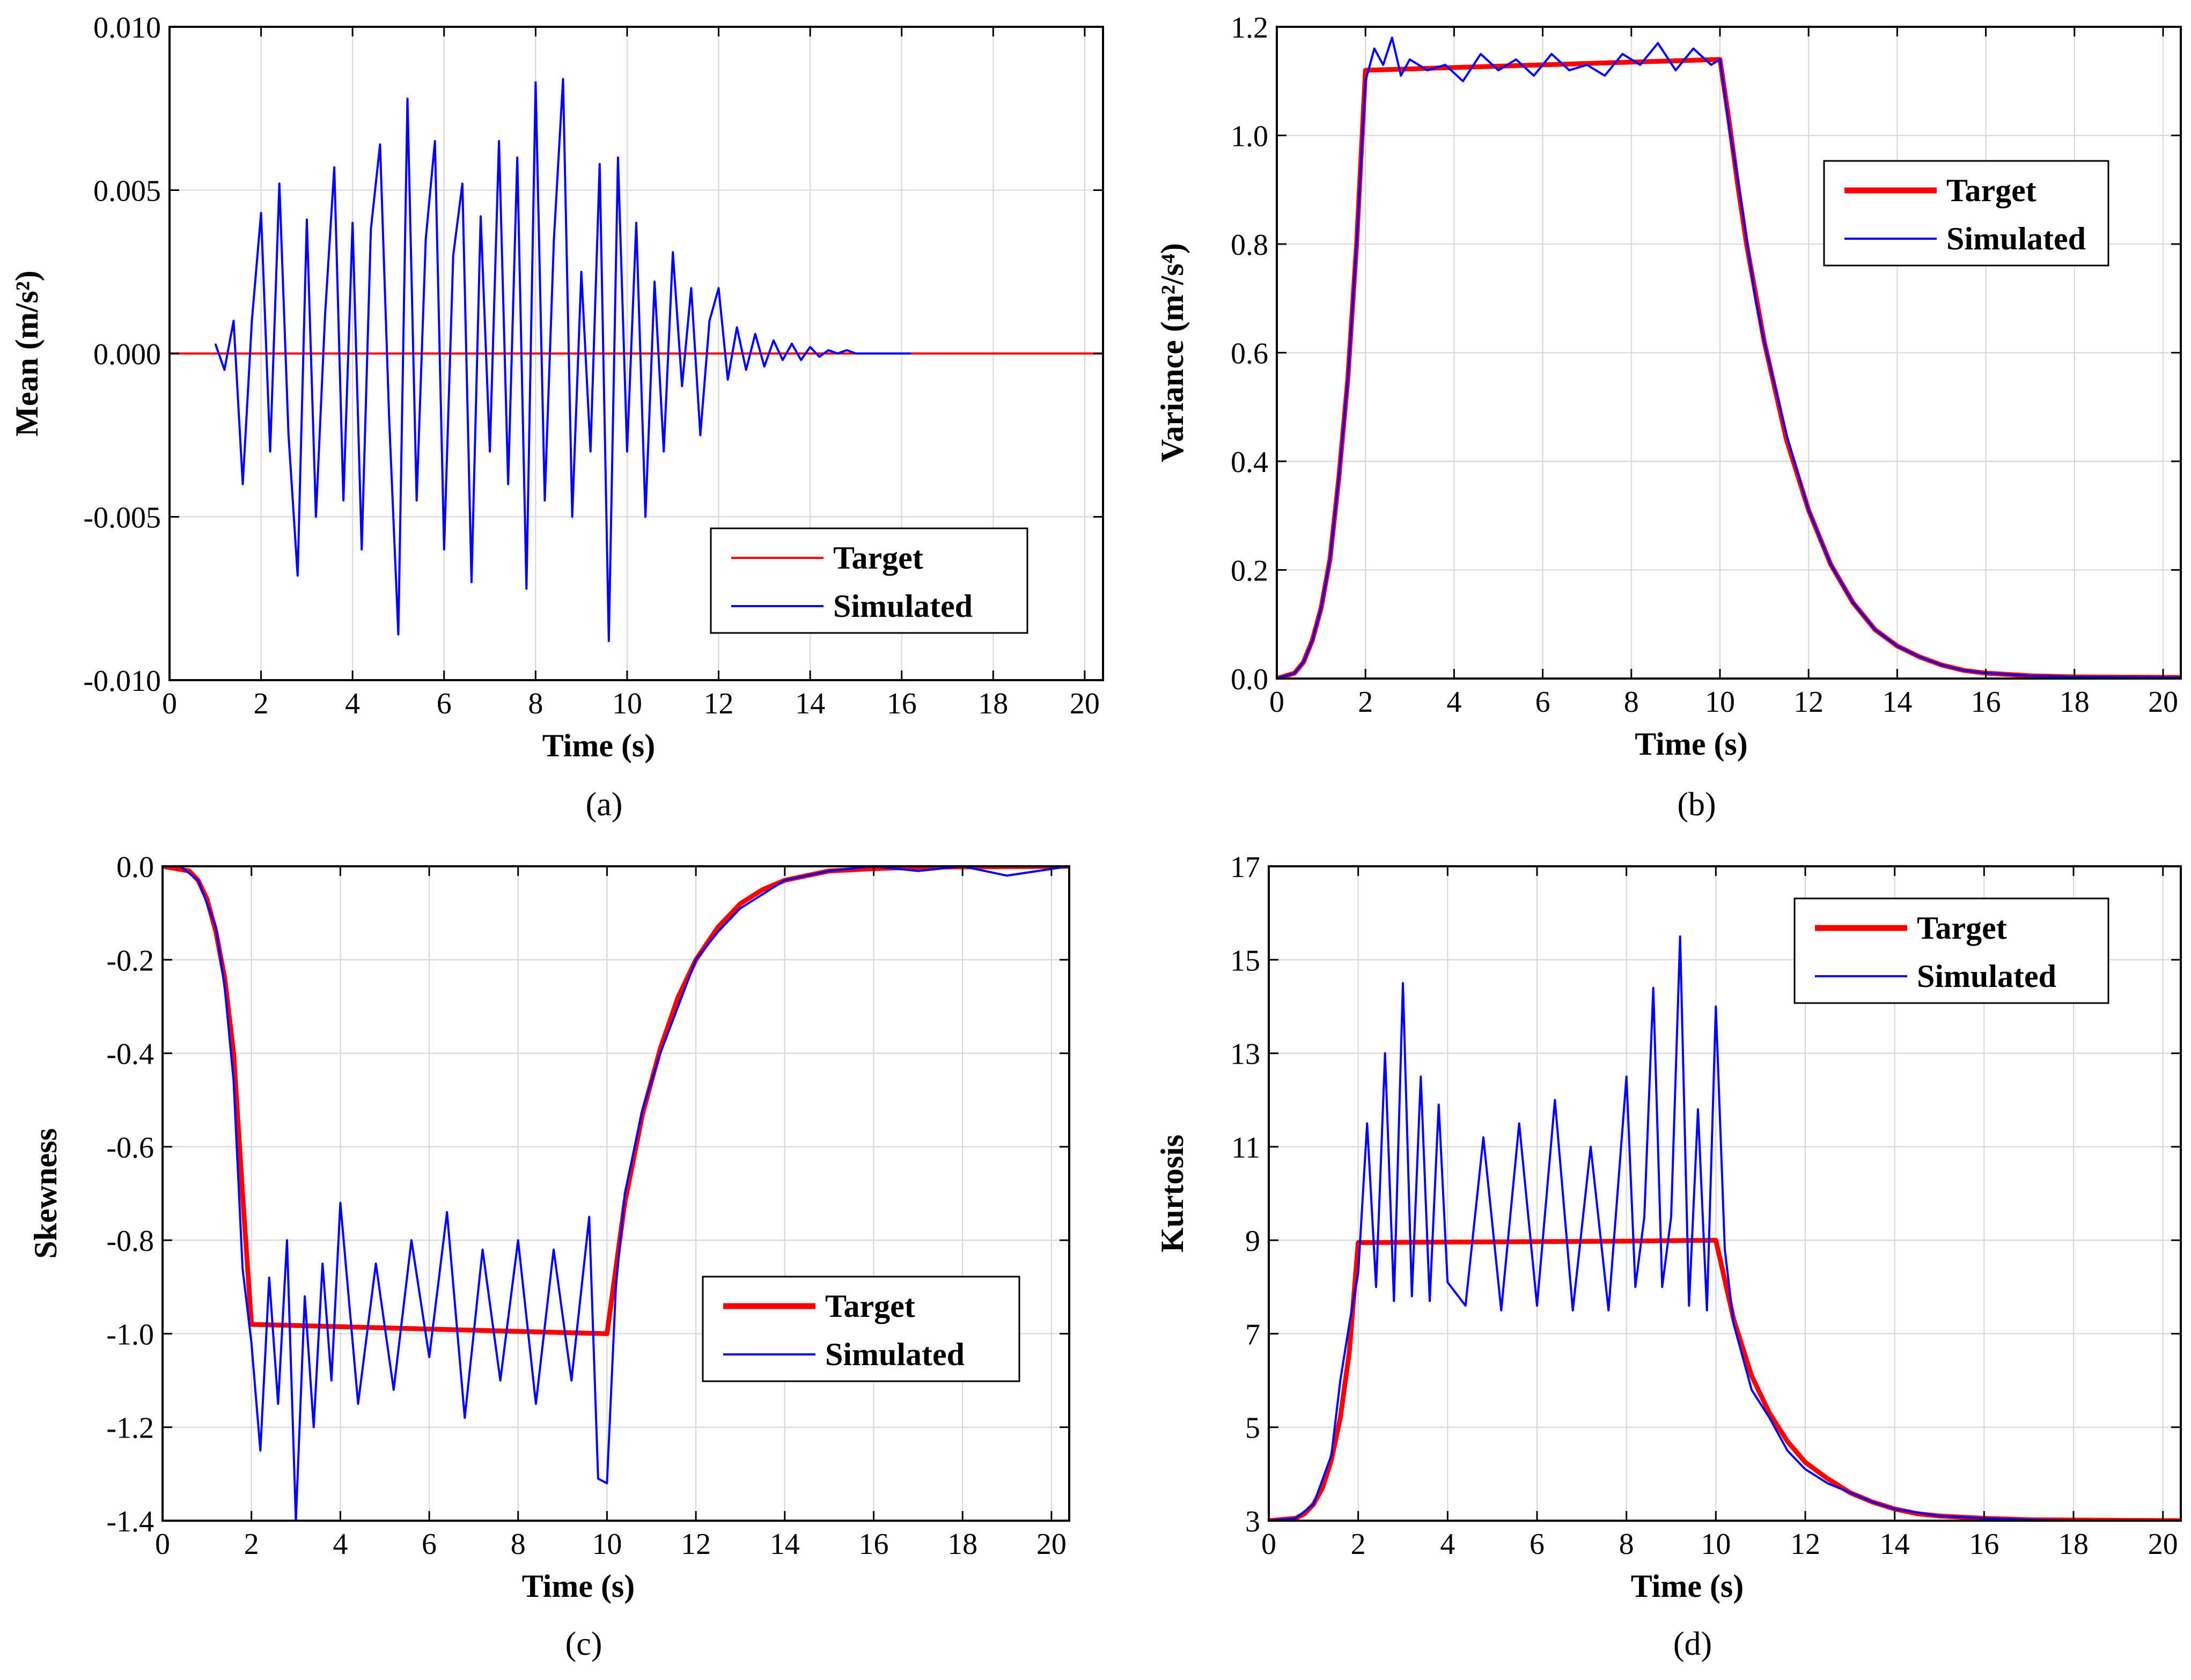 The height and width of the screenshot is (1680, 2191). Describe the element at coordinates (130, 1241) in the screenshot. I see `y-tick-label: -0.8` at that location.